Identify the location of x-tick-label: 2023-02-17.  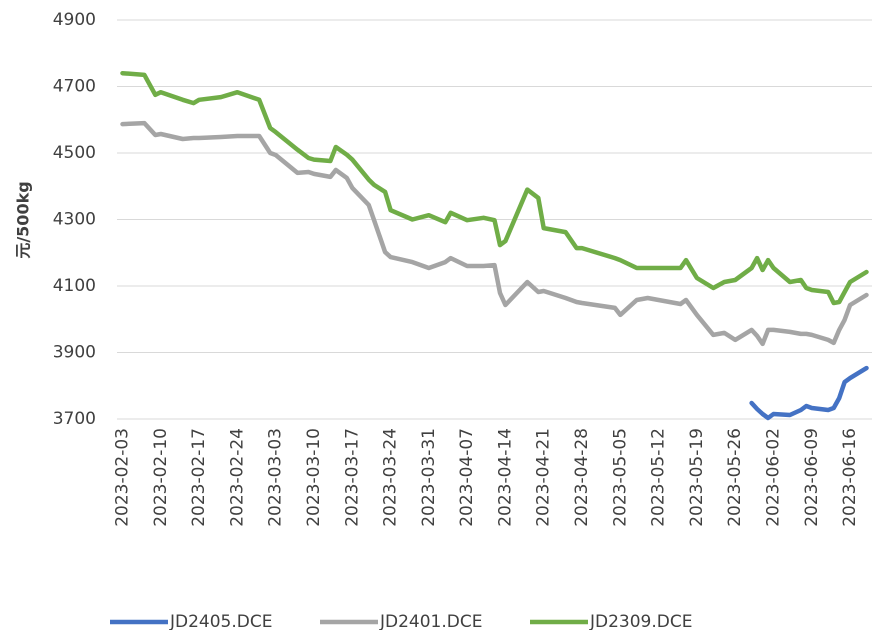
(199, 477).